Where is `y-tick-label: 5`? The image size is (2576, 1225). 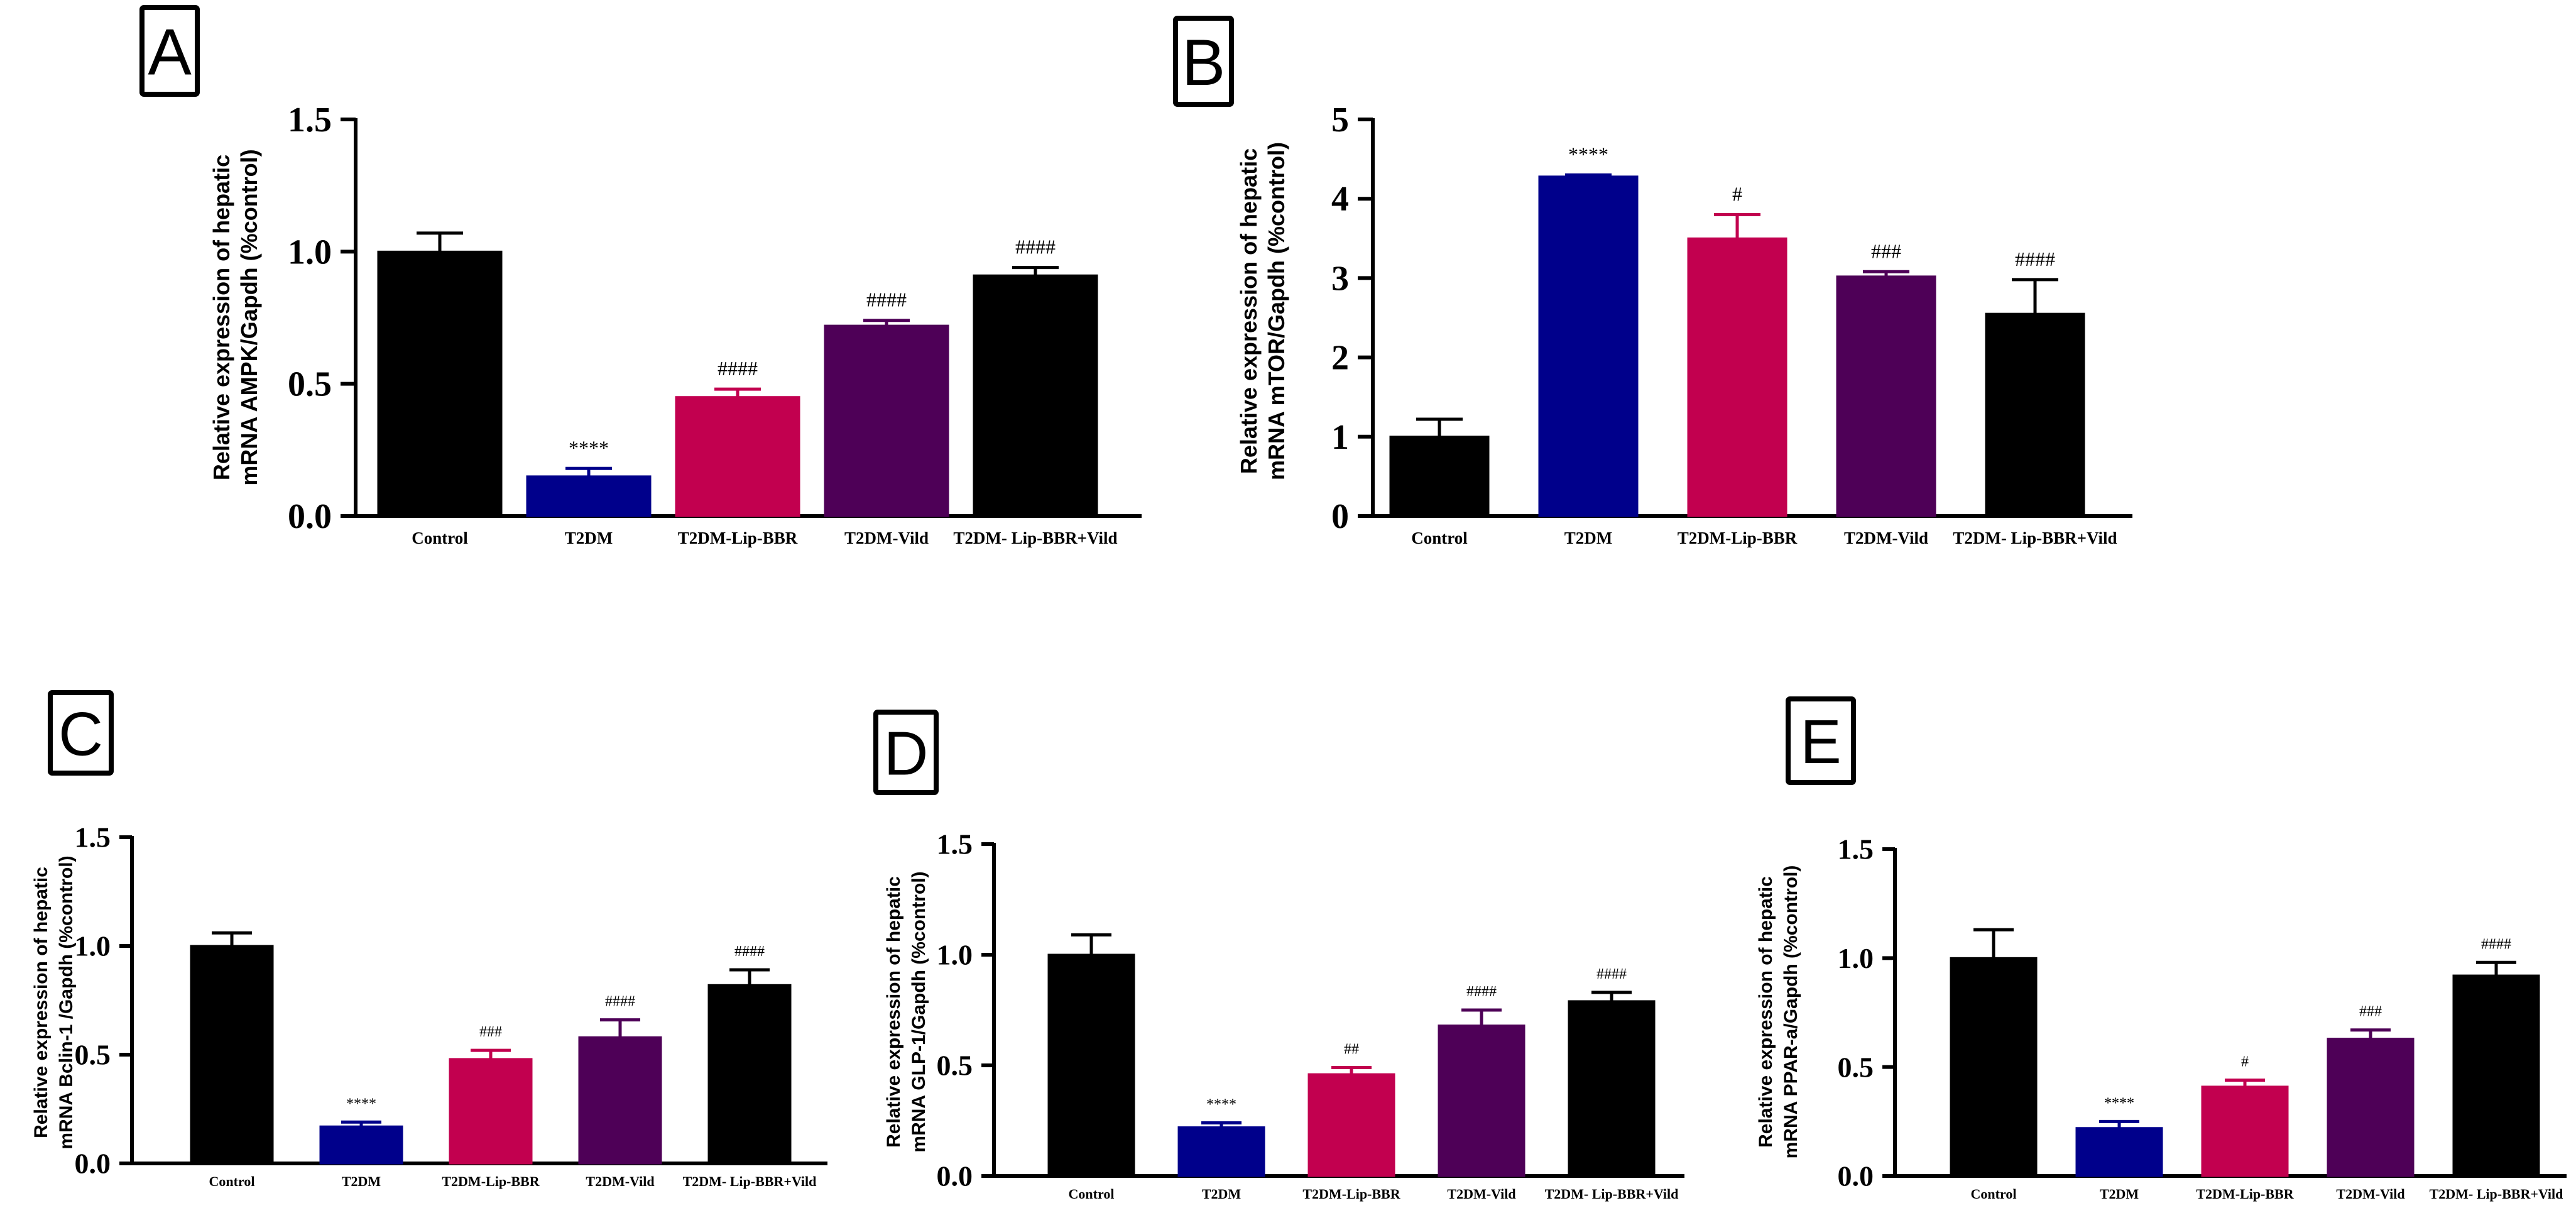
y-tick-label: 5 is located at coordinates (1340, 120).